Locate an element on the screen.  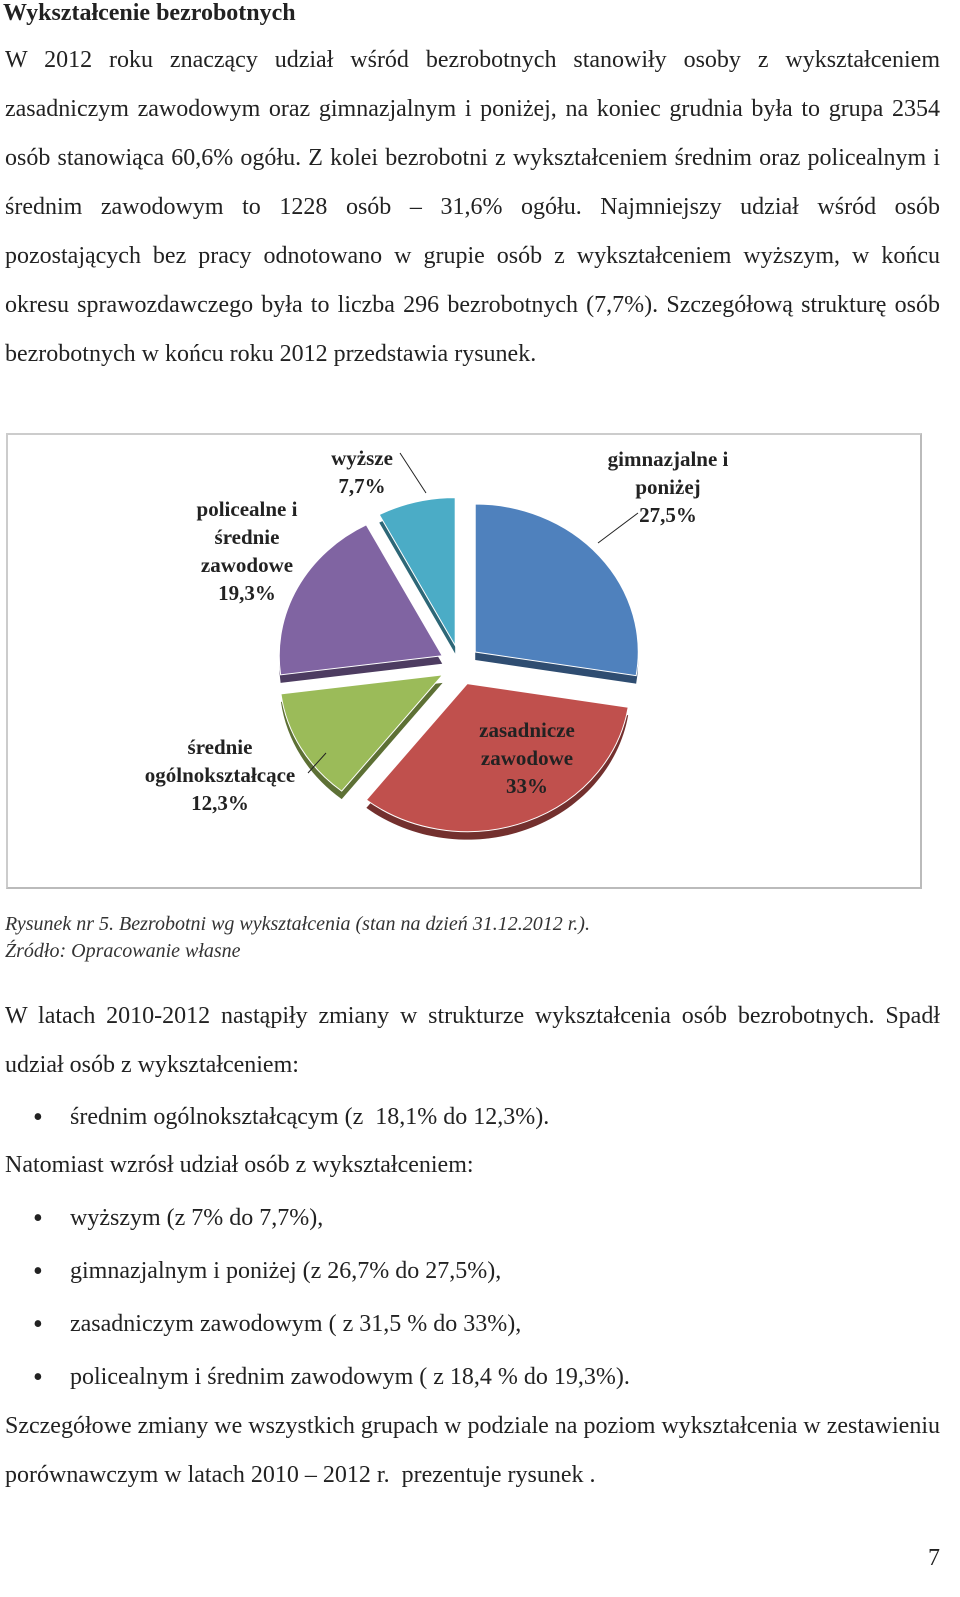
slice-label: zasadnicze zawodowe 33% is located at coordinates (527, 758).